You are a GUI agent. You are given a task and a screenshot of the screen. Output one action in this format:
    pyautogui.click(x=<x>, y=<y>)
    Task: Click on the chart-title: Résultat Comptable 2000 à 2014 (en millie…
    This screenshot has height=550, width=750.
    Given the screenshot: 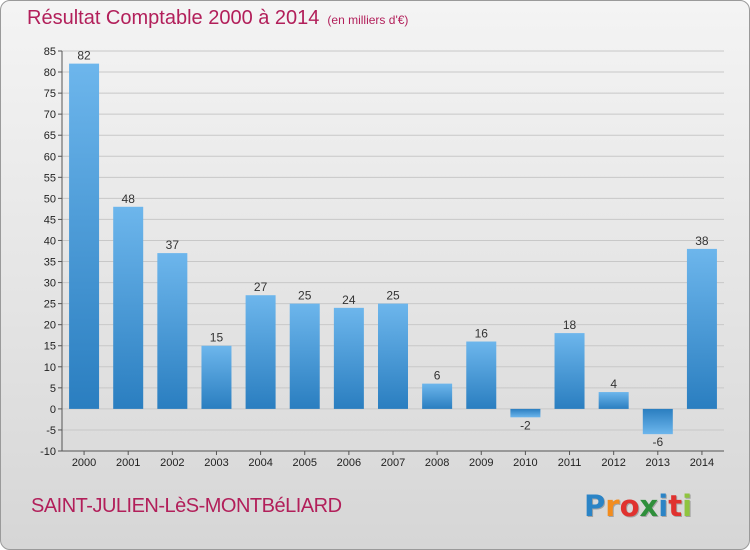 What is the action you would take?
    pyautogui.click(x=217, y=18)
    